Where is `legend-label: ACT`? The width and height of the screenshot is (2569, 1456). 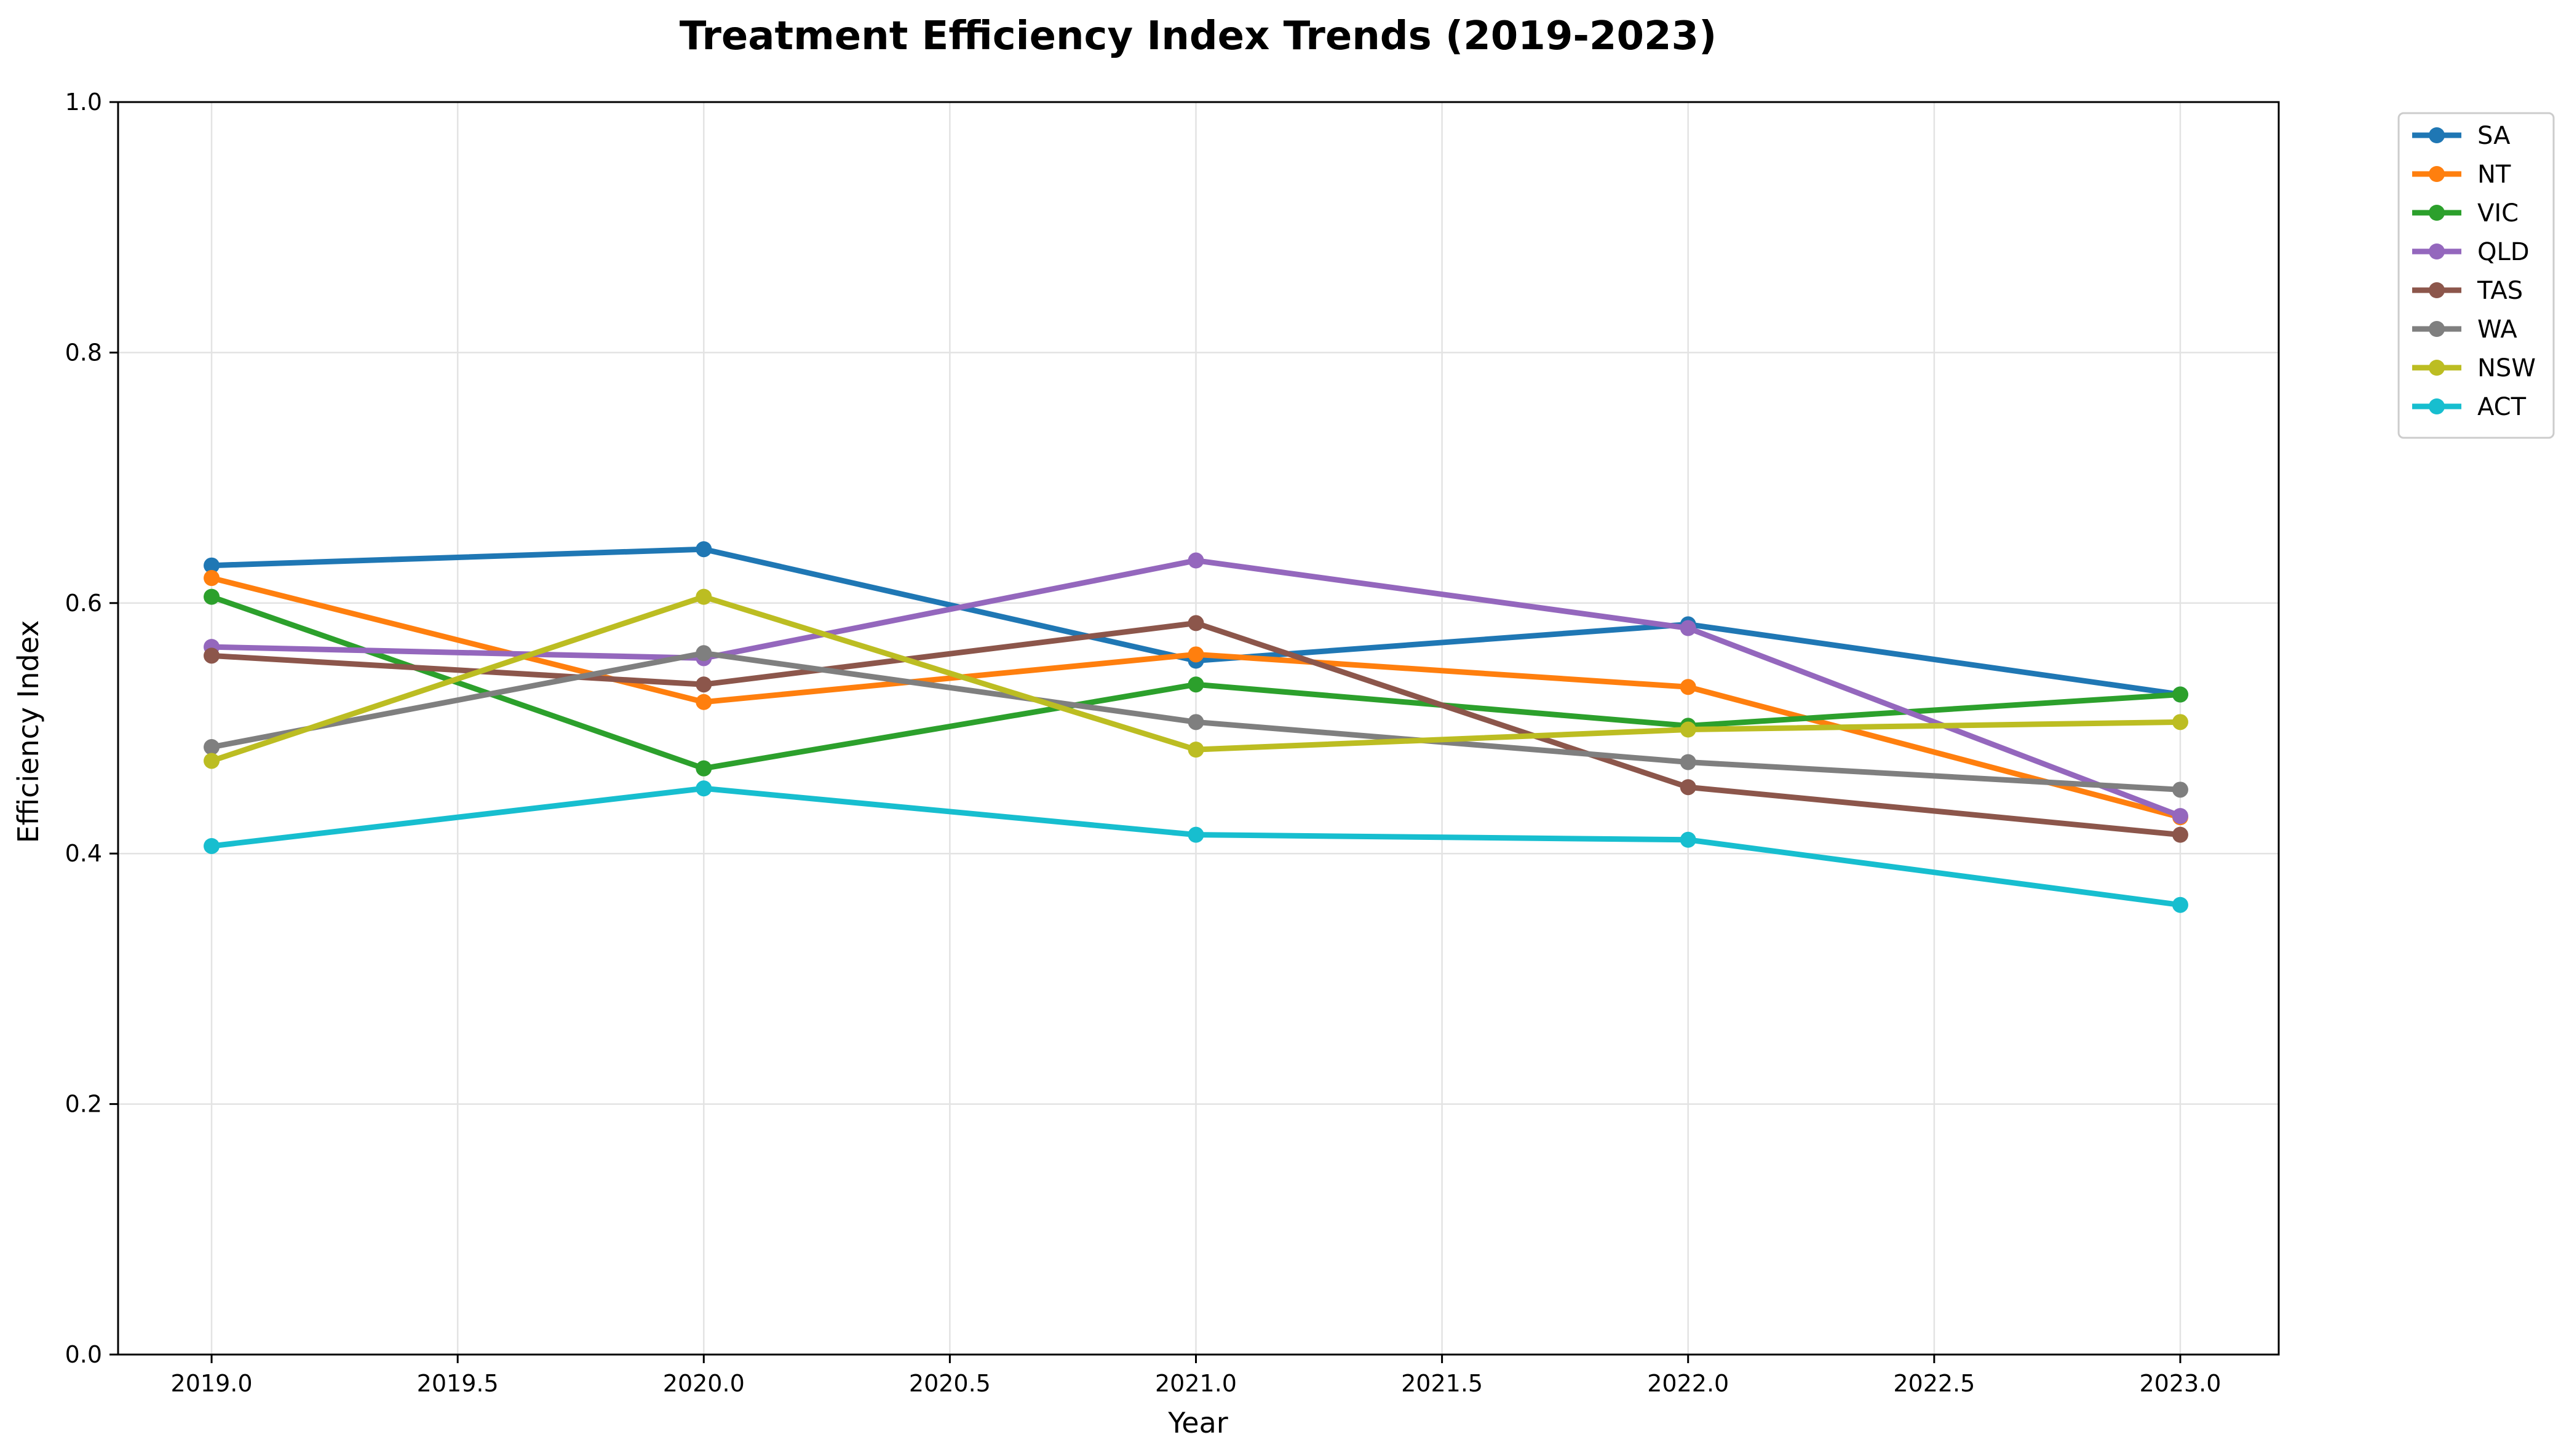 legend-label: ACT is located at coordinates (2502, 407).